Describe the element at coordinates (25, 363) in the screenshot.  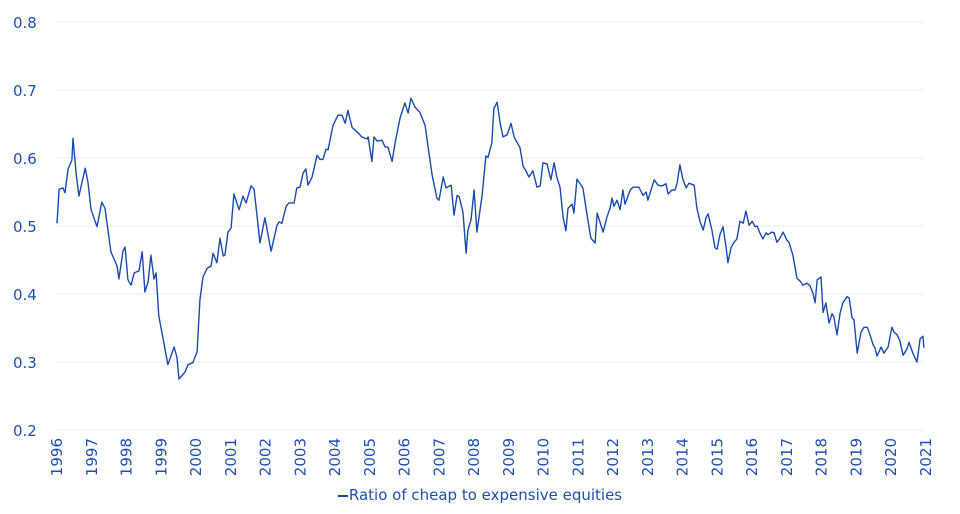
I see `y-tick-label: 0.3` at that location.